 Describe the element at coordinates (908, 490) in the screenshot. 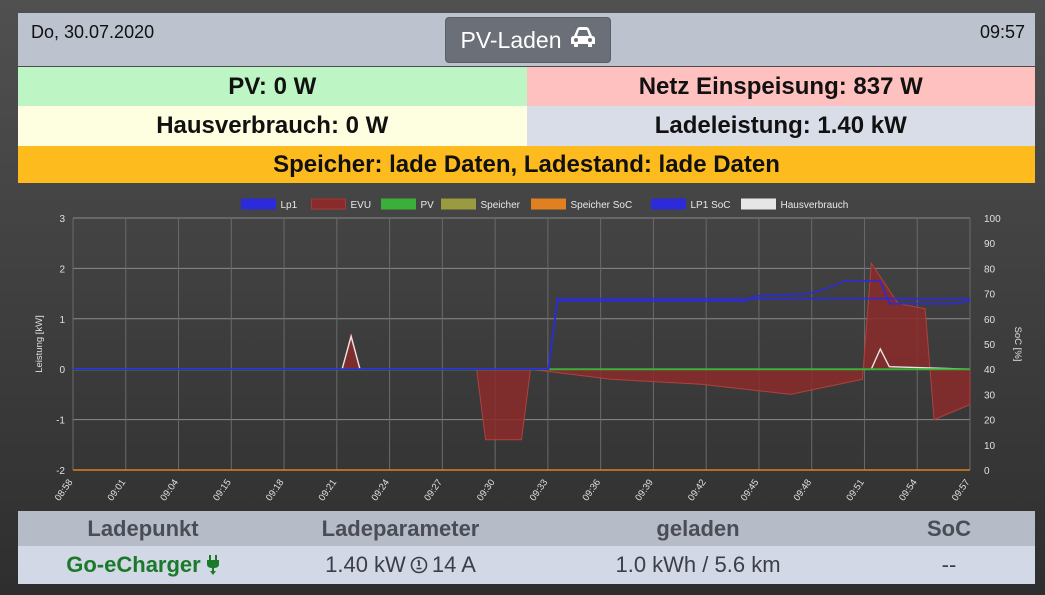

I see `x-tick-label: 09:54` at that location.